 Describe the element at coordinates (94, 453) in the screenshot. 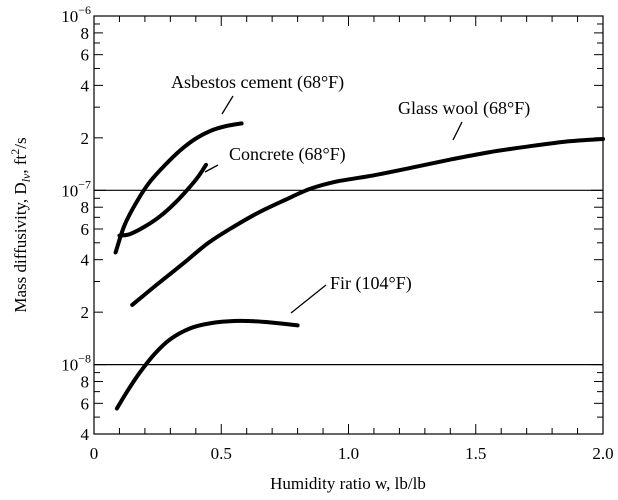

I see `x-tick-label: 0` at that location.